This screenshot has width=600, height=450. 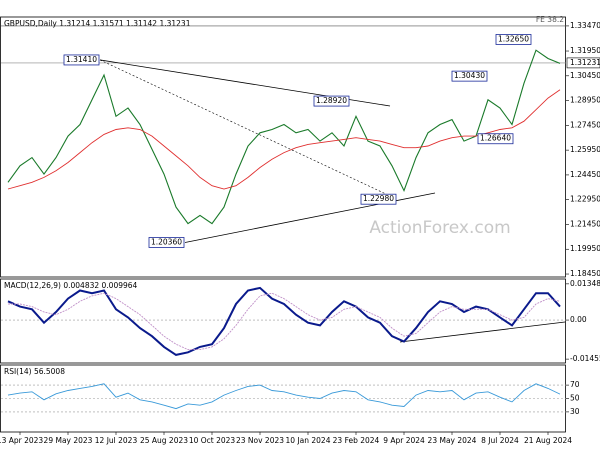 What do you see at coordinates (585, 283) in the screenshot?
I see `y-tick-label: 0.013489` at bounding box center [585, 283].